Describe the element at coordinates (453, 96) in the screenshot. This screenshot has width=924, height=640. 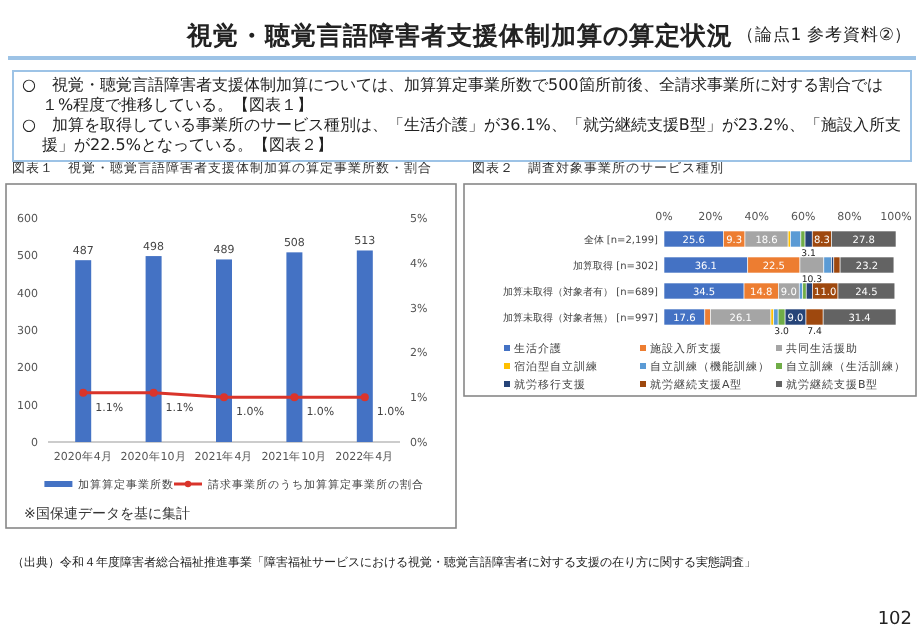
I see `text: ○ 視覚・聴覚言語障害者支援体制加算については、加算算定事業所数で500箇所前後、全請求事業所に対する割合では１%程度で推移している。【図表１】` at that location.